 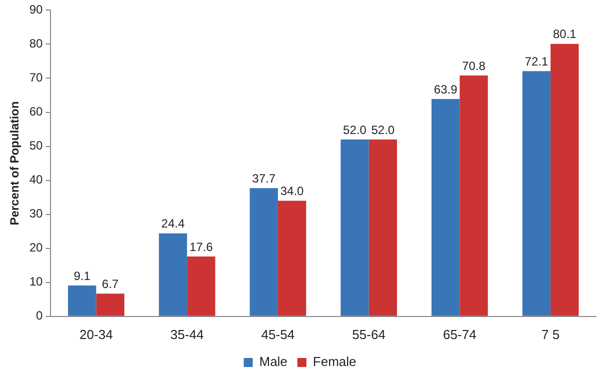 I want to click on data-label: 17.6, so click(x=201, y=247).